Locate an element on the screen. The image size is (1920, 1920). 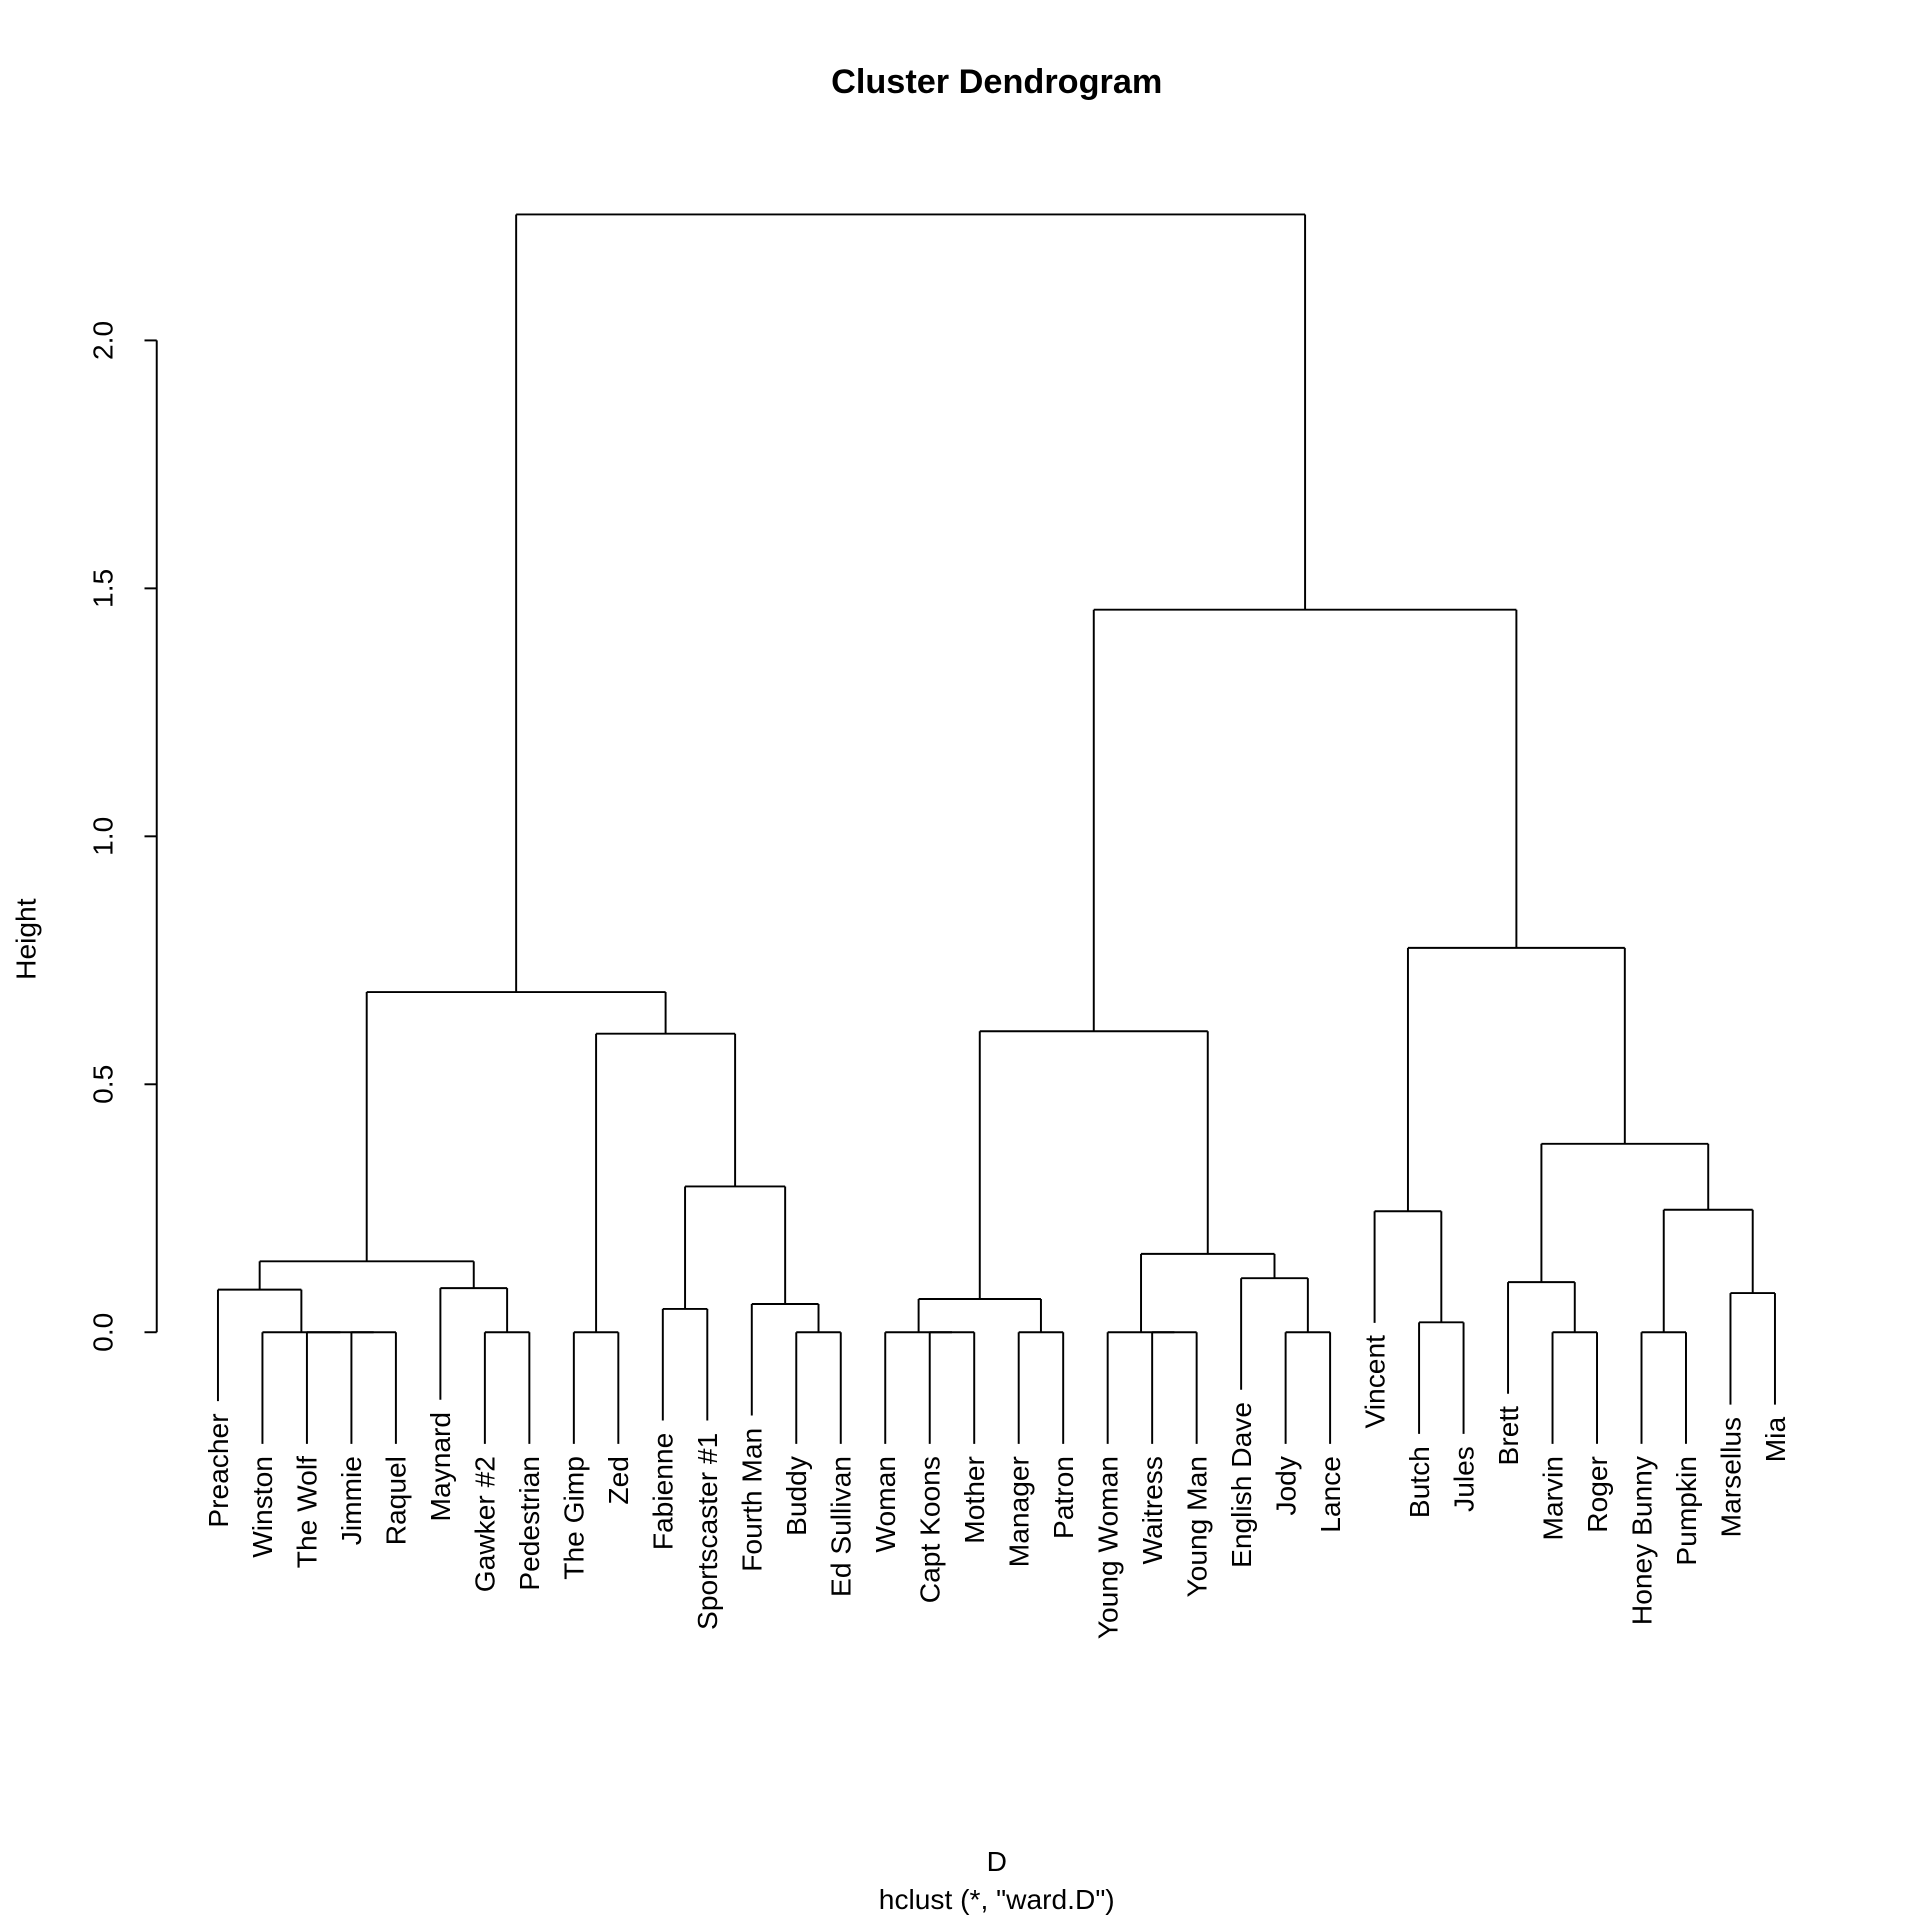
leaf-label: Gawker #2 is located at coordinates (485, 1524).